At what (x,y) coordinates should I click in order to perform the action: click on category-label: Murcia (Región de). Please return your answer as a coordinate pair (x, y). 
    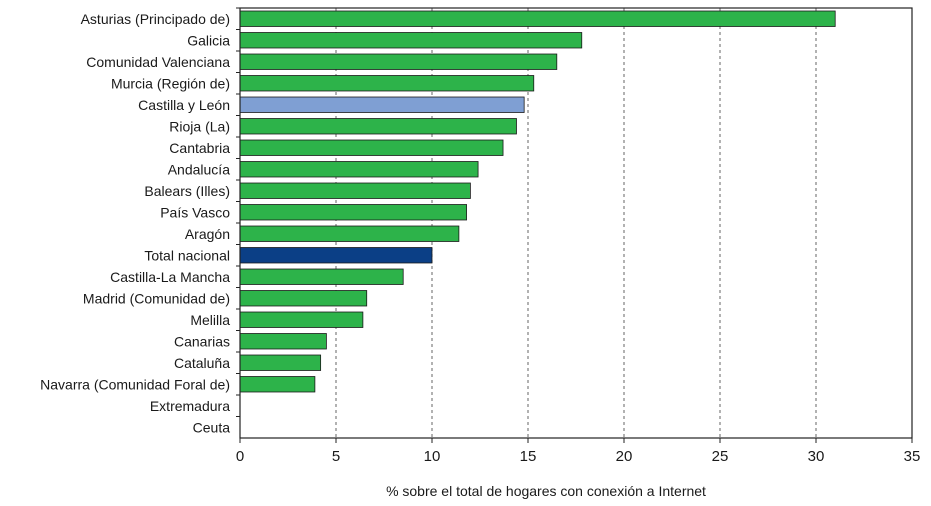
    Looking at the image, I should click on (170, 83).